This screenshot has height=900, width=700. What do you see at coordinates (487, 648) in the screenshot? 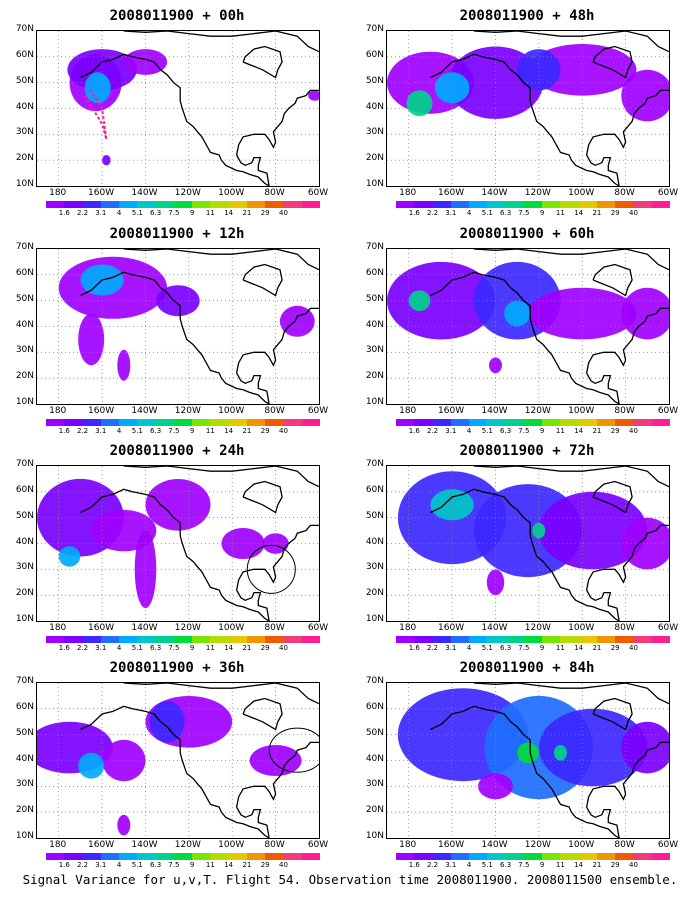
I see `colorbar-label: 5.1` at bounding box center [487, 648].